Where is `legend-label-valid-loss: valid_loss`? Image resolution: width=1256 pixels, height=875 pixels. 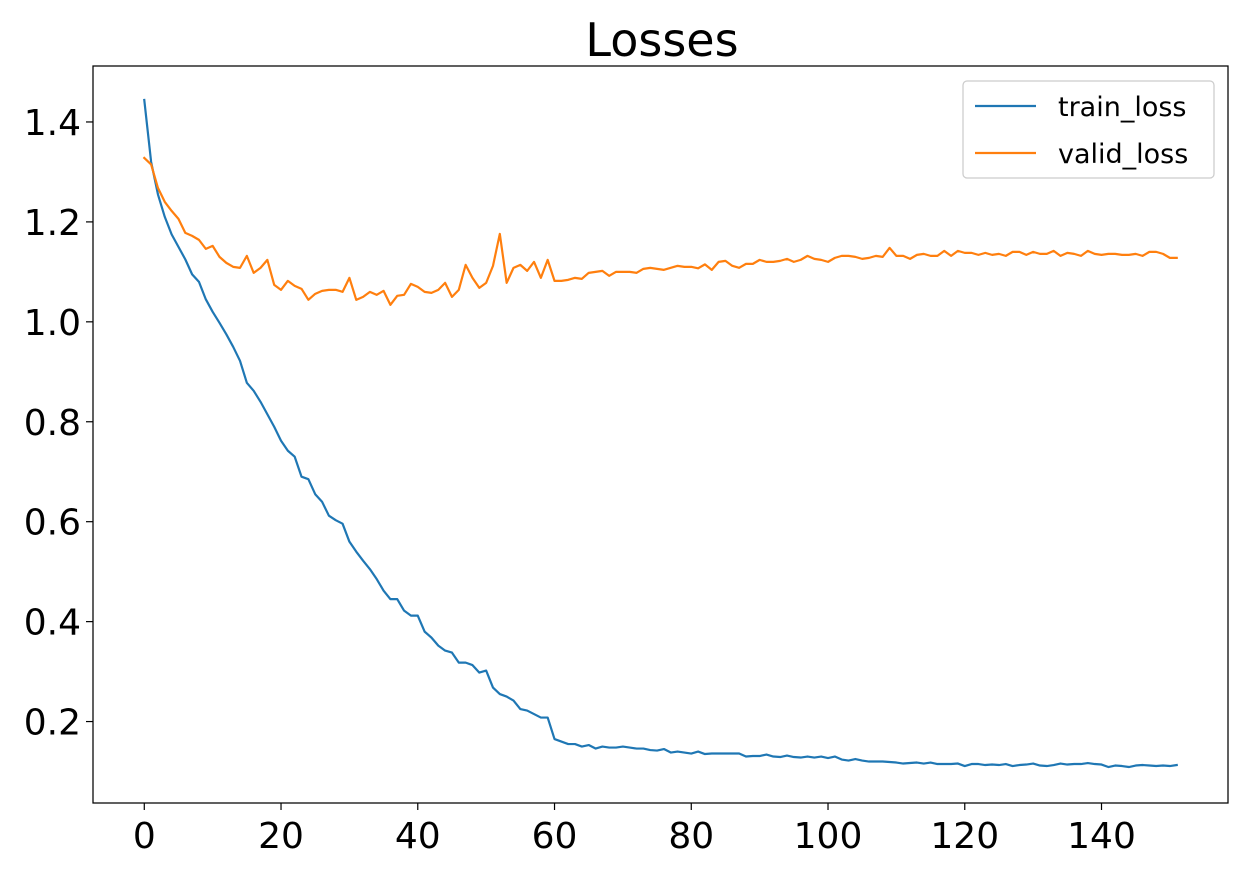 legend-label-valid-loss: valid_loss is located at coordinates (1123, 154).